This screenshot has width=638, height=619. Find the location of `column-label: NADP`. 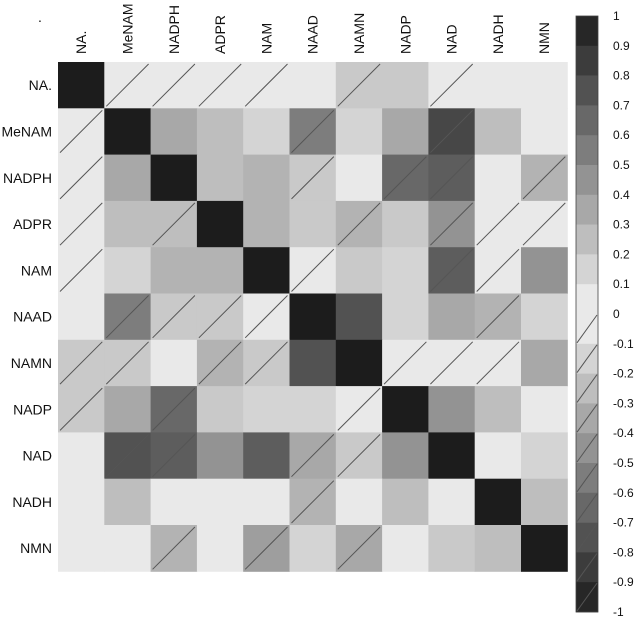

column-label: NADP is located at coordinates (405, 34).